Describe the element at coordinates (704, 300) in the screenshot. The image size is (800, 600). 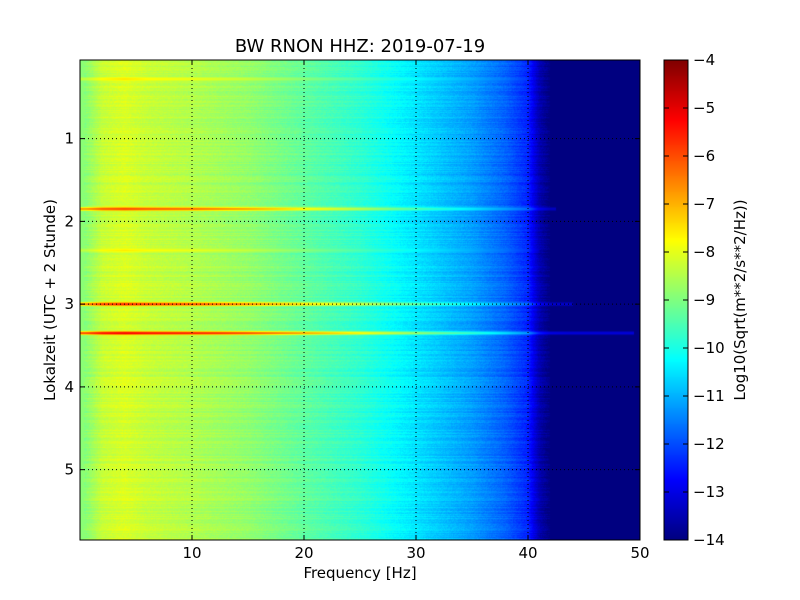
I see `colorbar-tick-label: −9` at that location.